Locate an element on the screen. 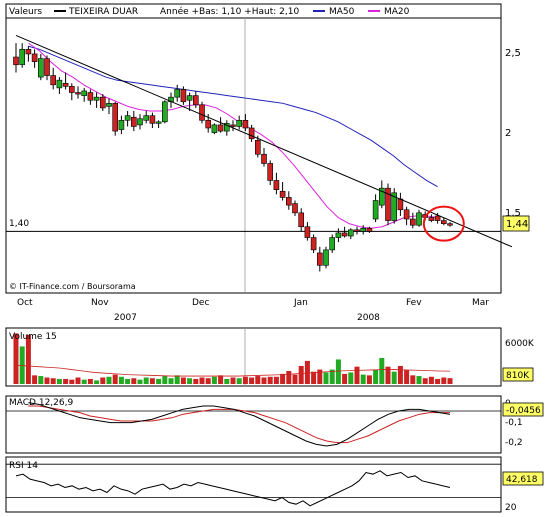 The height and width of the screenshot is (517, 546). legend-range: Année +Bas: 1,10 +Haut: 2,10 is located at coordinates (229, 11).